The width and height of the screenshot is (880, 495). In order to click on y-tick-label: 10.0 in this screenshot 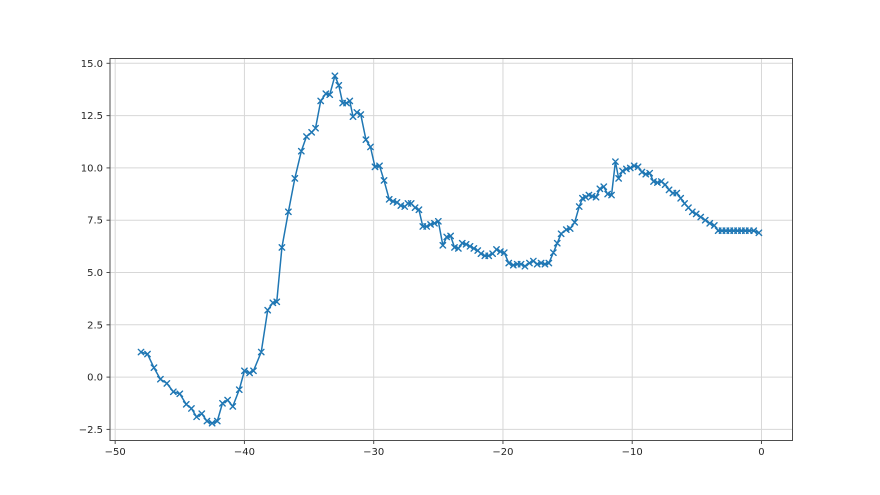, I will do `click(92, 168)`.